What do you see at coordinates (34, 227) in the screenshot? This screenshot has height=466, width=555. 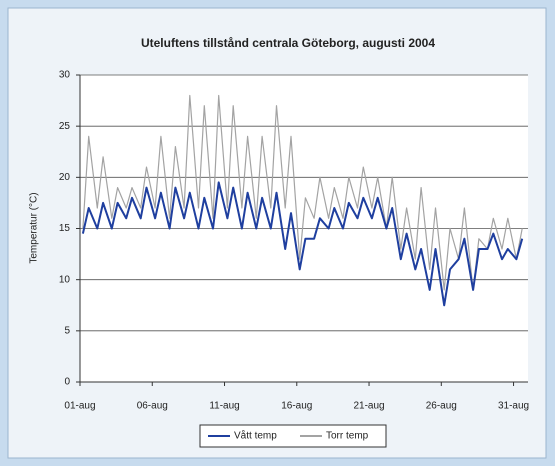 I see `y-axis-label: Temperatur (°C)` at bounding box center [34, 227].